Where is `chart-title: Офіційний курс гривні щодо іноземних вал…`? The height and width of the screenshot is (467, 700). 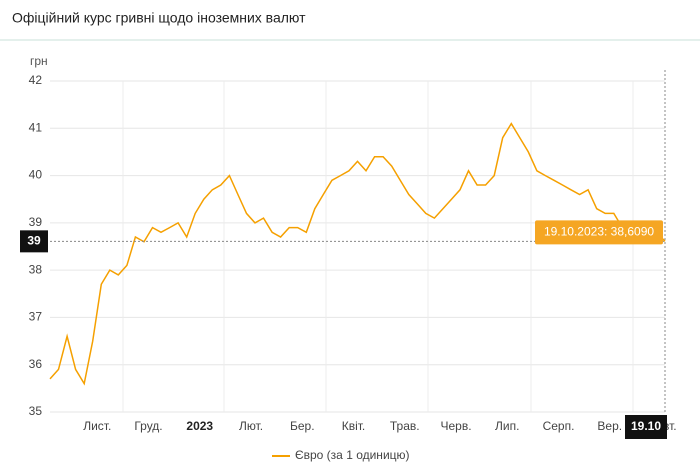
chart-title: Офіційний курс гривні щодо іноземних вал… is located at coordinates (159, 18).